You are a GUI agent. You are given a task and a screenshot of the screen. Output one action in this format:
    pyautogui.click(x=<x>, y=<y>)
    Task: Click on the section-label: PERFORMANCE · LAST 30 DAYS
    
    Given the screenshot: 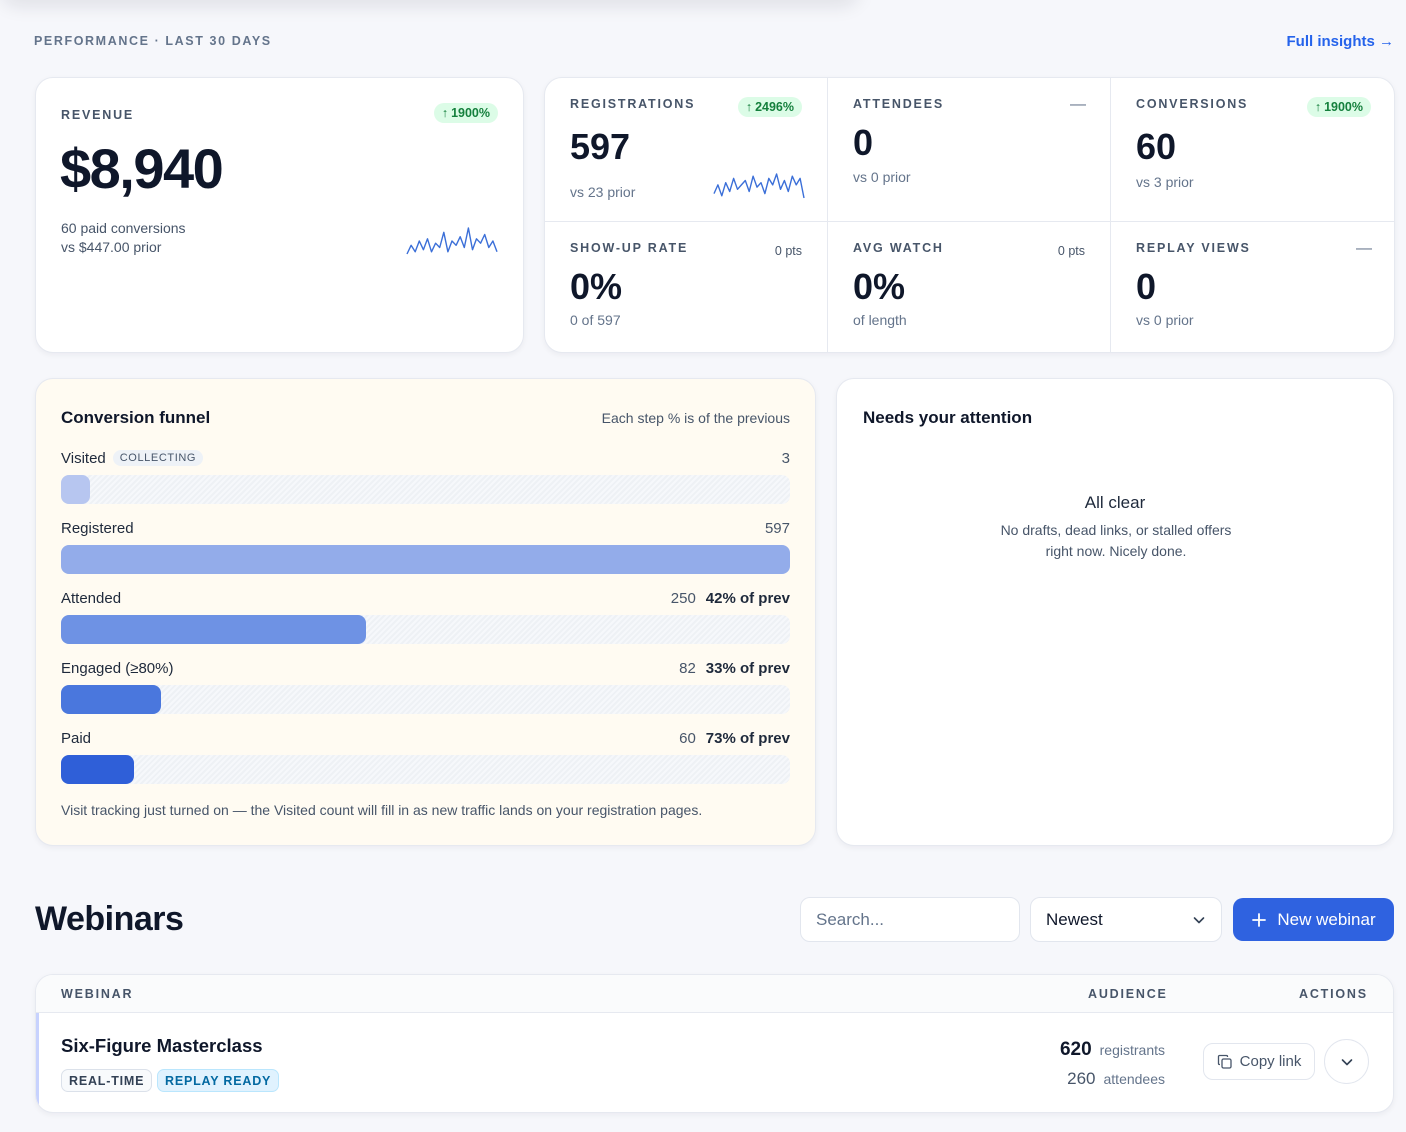 What is the action you would take?
    pyautogui.click(x=153, y=41)
    